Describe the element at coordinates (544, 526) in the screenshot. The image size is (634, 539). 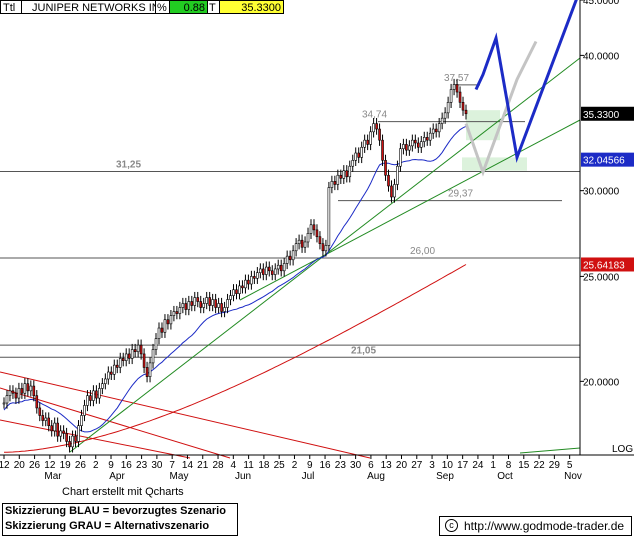
I see `source-url: http://www.godmode-trader.de` at that location.